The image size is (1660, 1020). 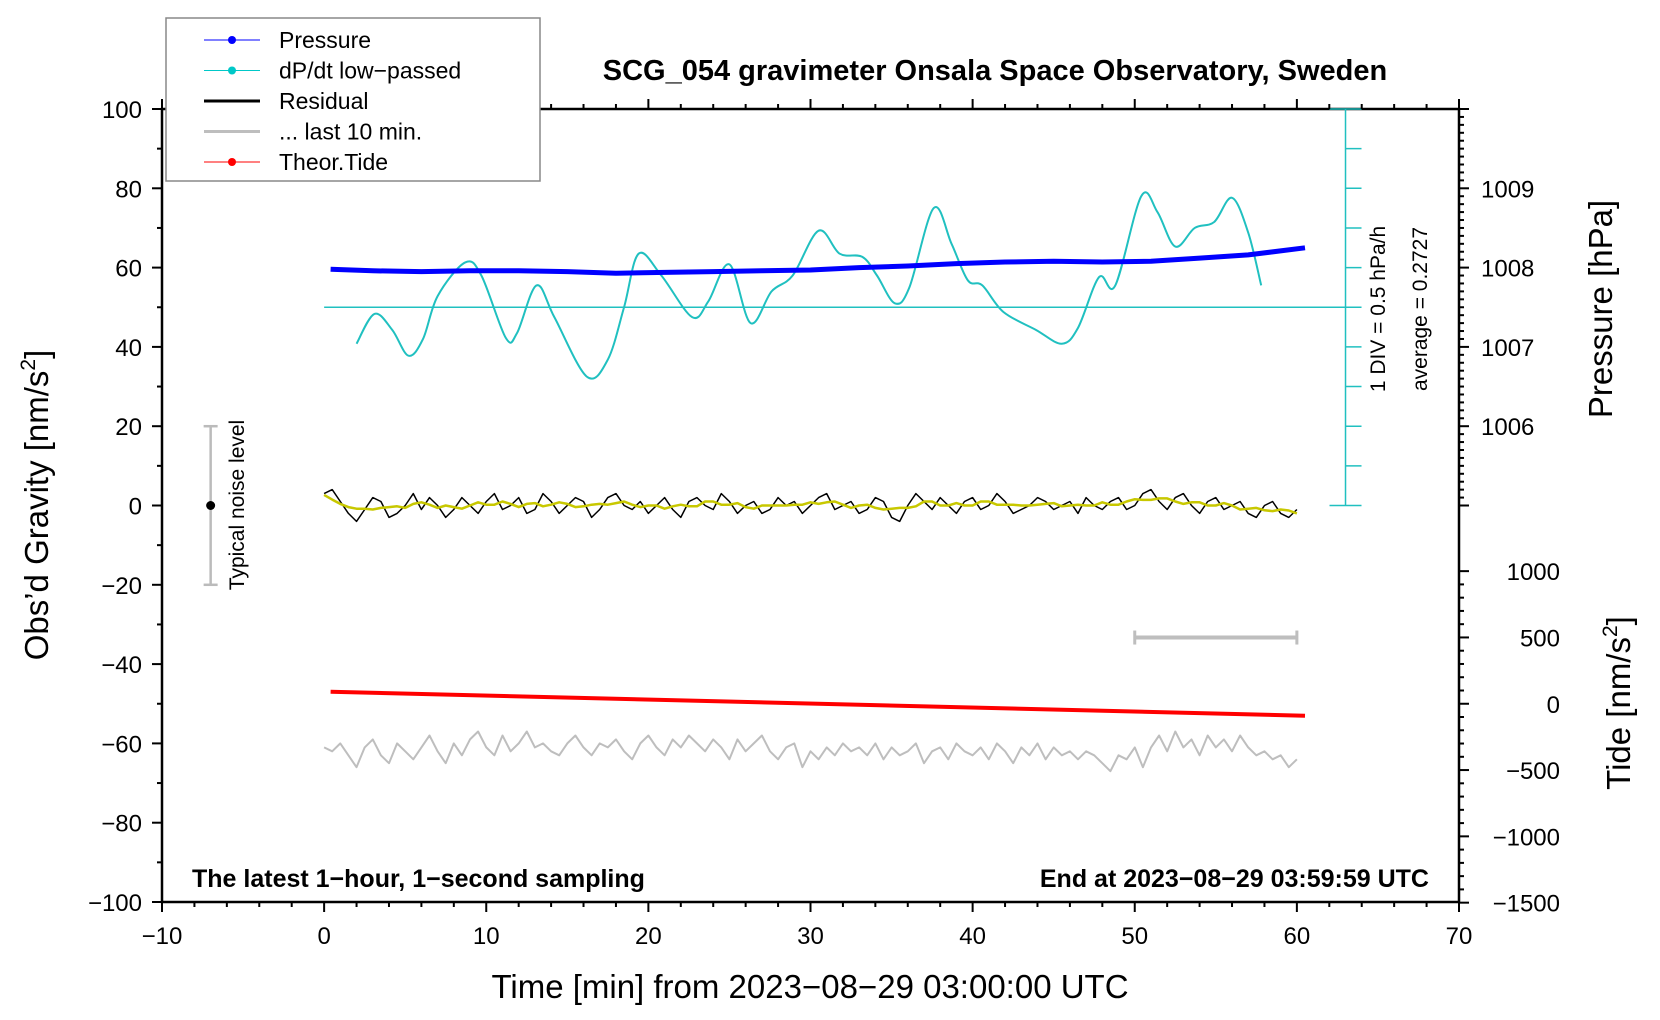 What do you see at coordinates (1234, 879) in the screenshot?
I see `annotation-end-time: End at 2023−08−29 03:59:59 UTC` at bounding box center [1234, 879].